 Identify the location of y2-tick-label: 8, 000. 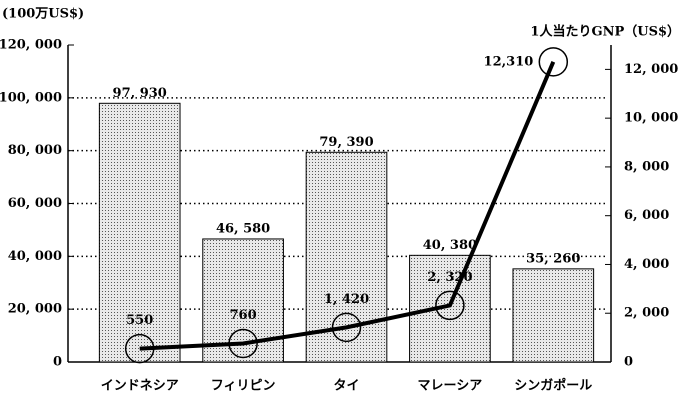
(646, 166).